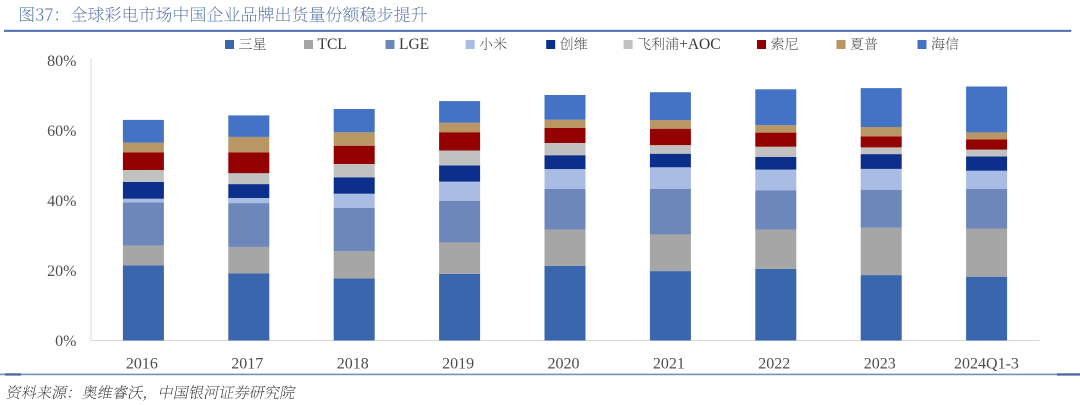 Image resolution: width=1080 pixels, height=405 pixels. I want to click on svg-text: LGE, so click(414, 44).